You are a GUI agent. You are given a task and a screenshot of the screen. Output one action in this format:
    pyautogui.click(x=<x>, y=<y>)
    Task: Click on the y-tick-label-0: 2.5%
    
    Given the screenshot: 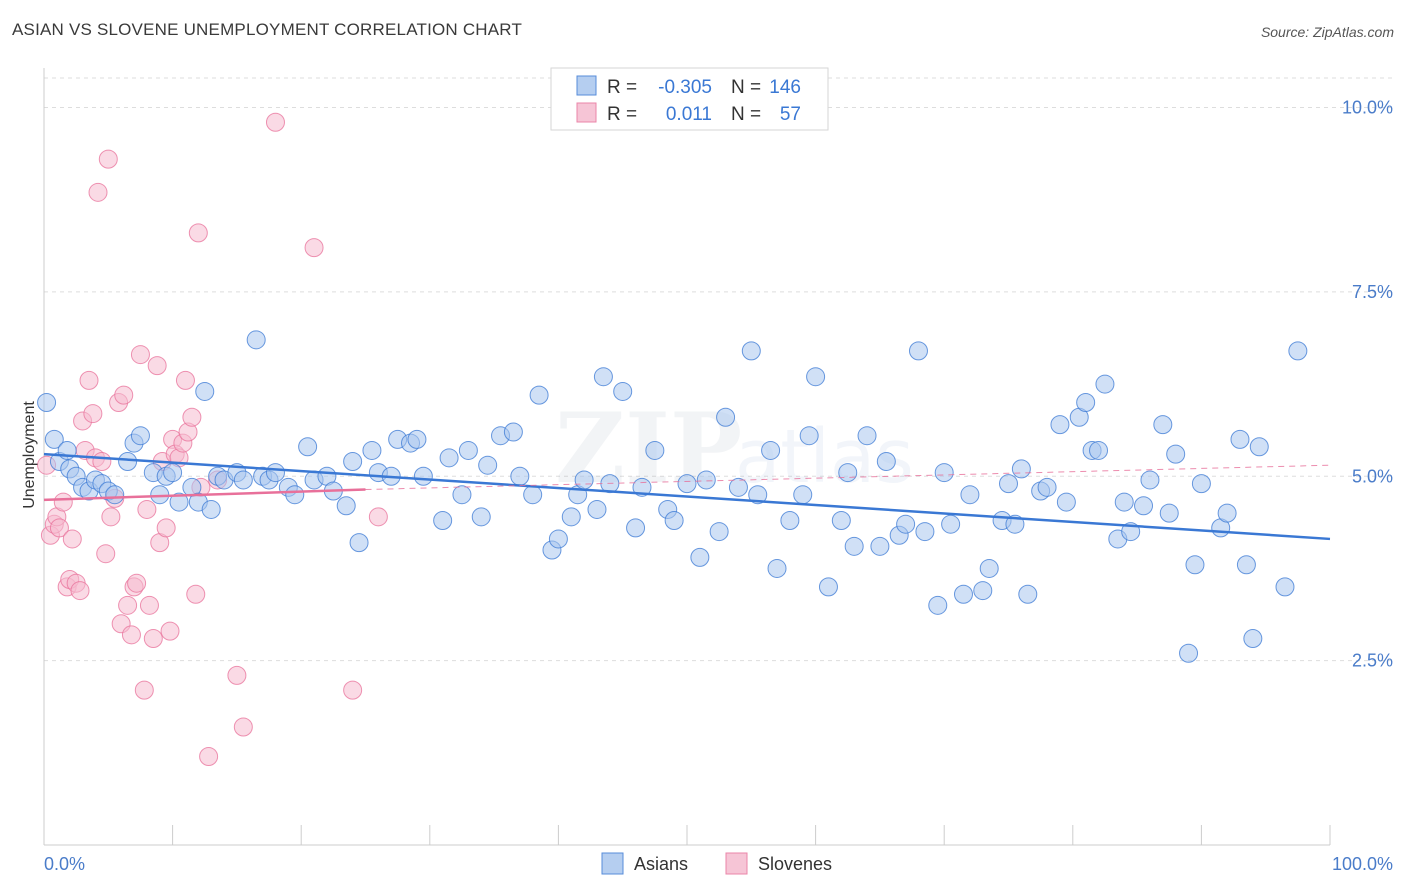 What is the action you would take?
    pyautogui.click(x=1372, y=661)
    